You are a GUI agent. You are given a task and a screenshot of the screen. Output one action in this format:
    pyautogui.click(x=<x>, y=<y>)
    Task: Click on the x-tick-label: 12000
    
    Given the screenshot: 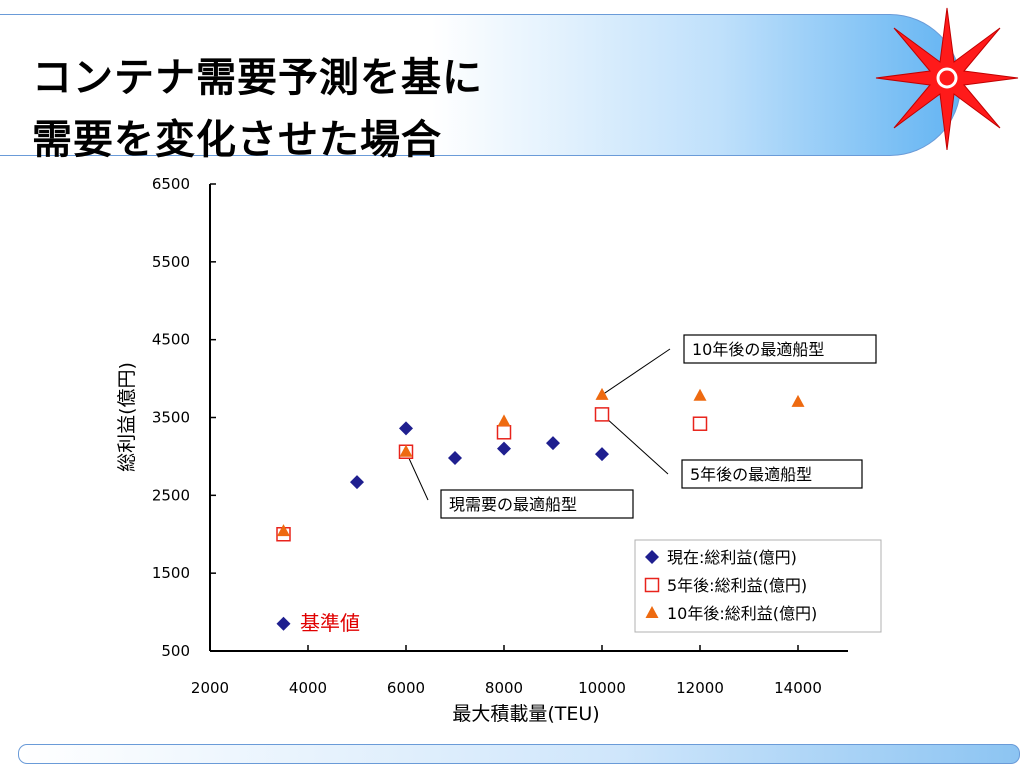 What is the action you would take?
    pyautogui.click(x=700, y=688)
    